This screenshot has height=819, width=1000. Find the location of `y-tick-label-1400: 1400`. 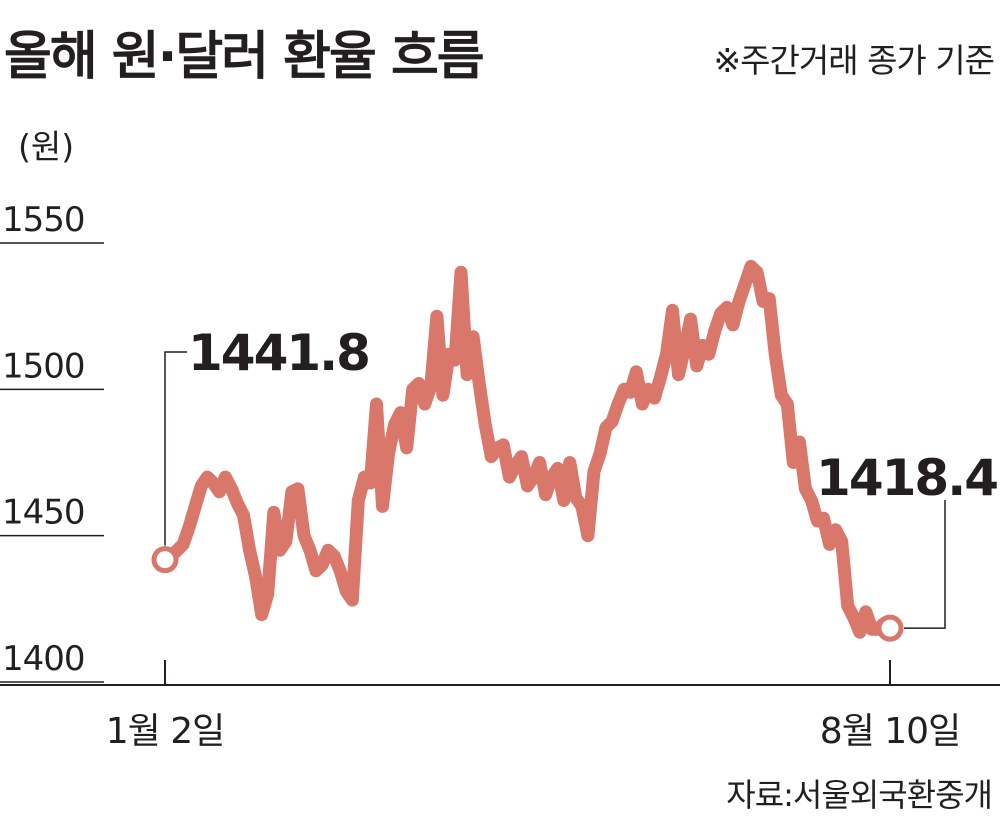

y-tick-label-1400: 1400 is located at coordinates (43, 659).